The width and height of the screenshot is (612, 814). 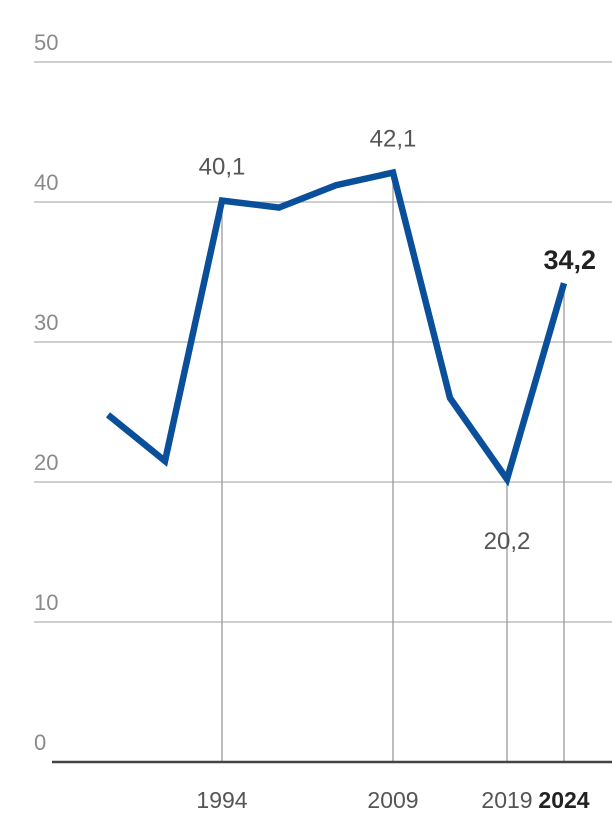 What do you see at coordinates (221, 800) in the screenshot?
I see `x-tick-label: 1994` at bounding box center [221, 800].